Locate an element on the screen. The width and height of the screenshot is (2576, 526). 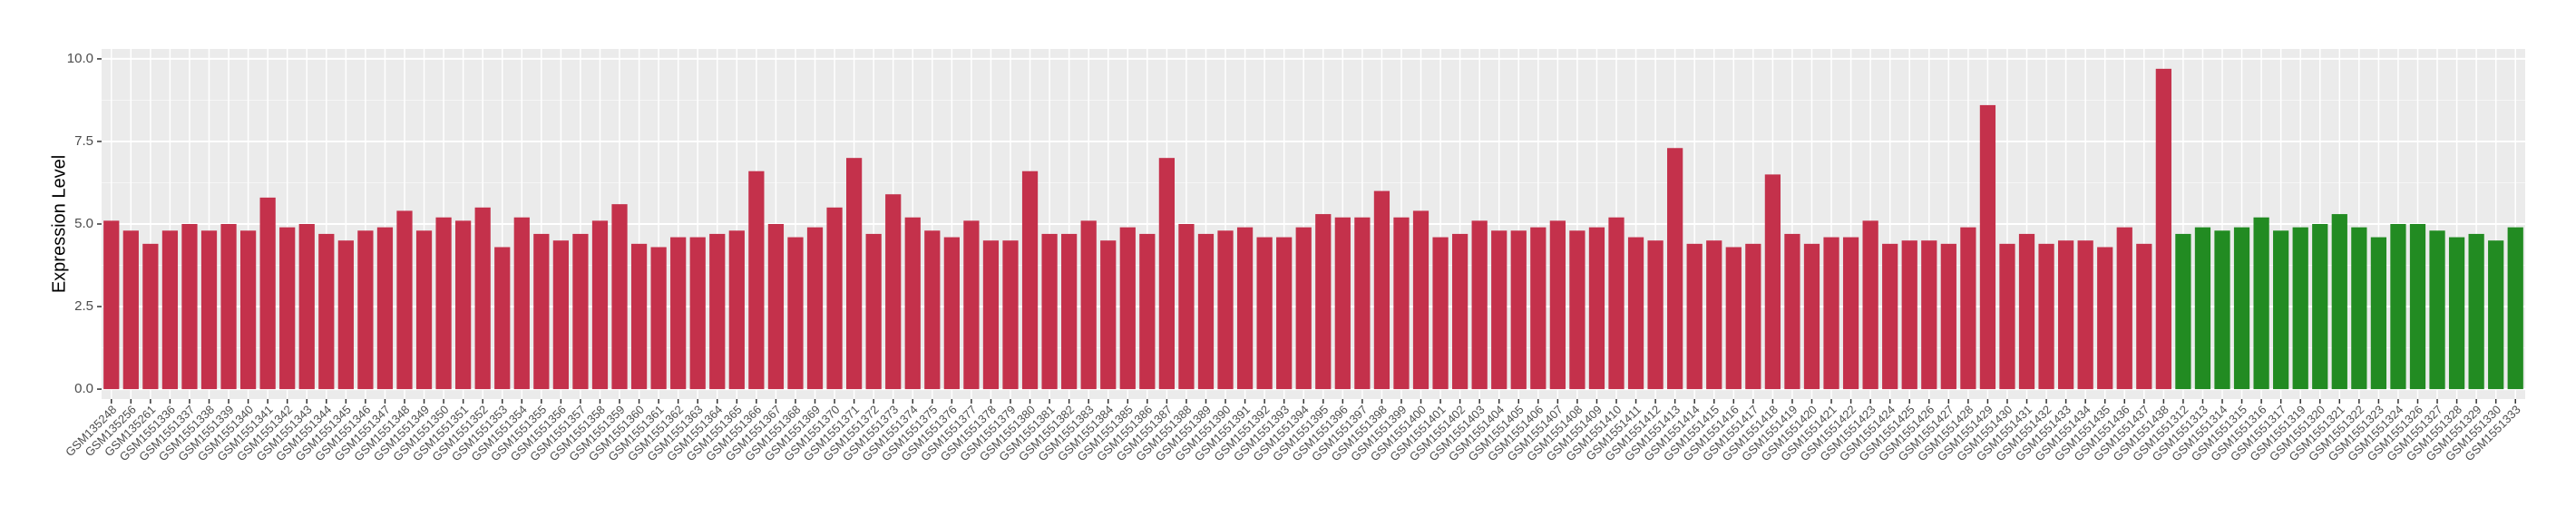
y-tick-label: 5.0 is located at coordinates (83, 224).